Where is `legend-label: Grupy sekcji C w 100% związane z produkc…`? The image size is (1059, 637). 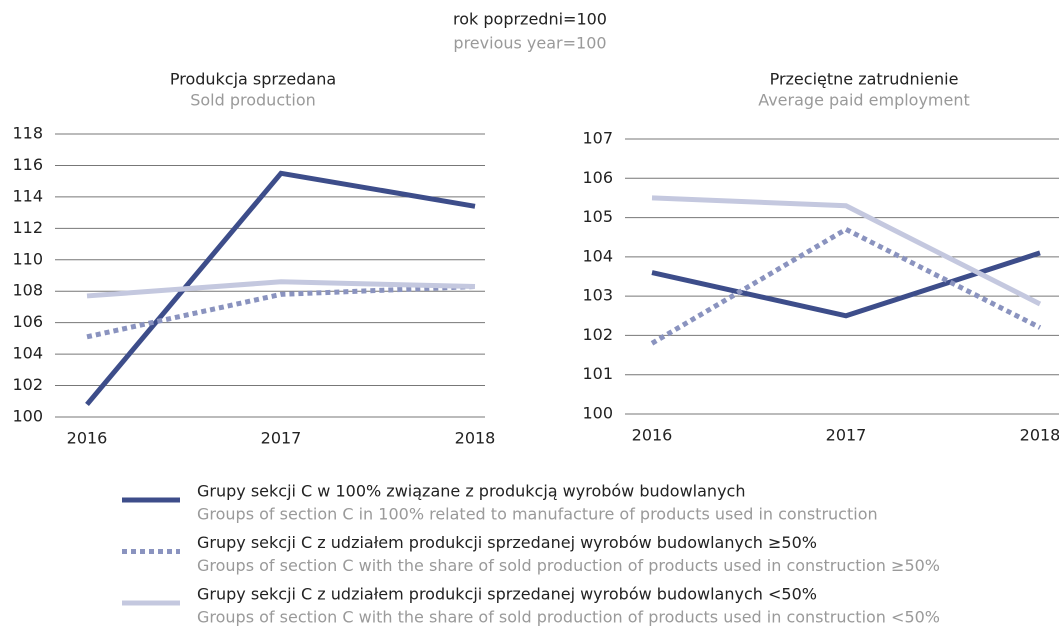 legend-label: Grupy sekcji C w 100% związane z produkc… is located at coordinates (471, 491).